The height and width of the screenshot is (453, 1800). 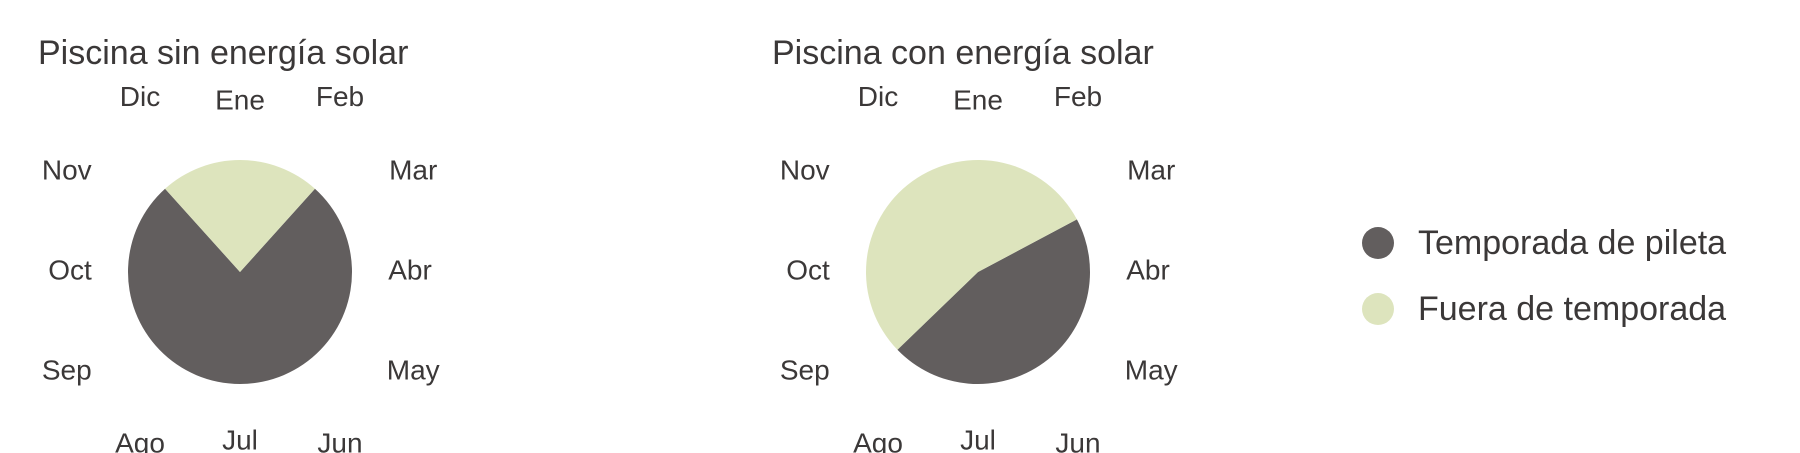 I want to click on month-label-may: May, so click(x=1151, y=369).